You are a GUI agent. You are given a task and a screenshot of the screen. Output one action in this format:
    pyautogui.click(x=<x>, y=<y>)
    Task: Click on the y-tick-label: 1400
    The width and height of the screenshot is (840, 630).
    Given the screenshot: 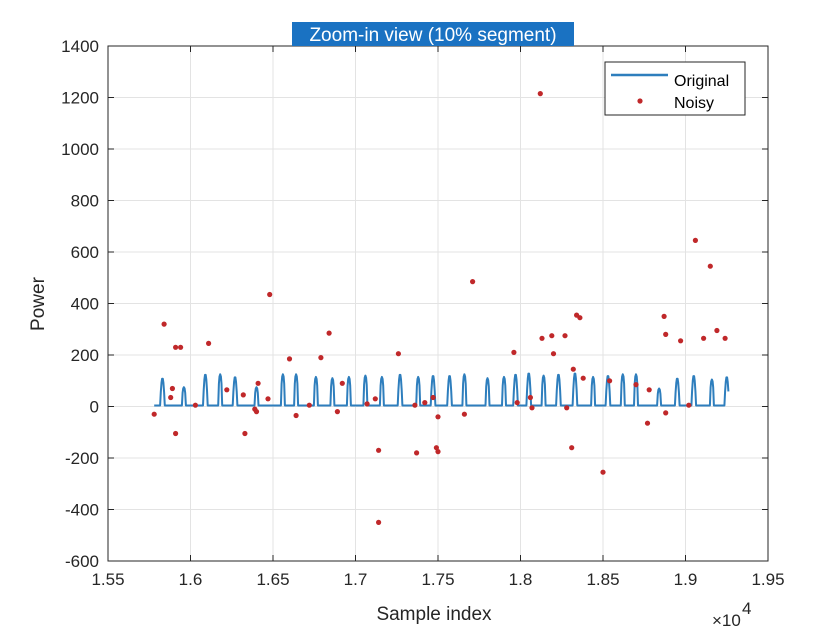 What is the action you would take?
    pyautogui.click(x=80, y=46)
    